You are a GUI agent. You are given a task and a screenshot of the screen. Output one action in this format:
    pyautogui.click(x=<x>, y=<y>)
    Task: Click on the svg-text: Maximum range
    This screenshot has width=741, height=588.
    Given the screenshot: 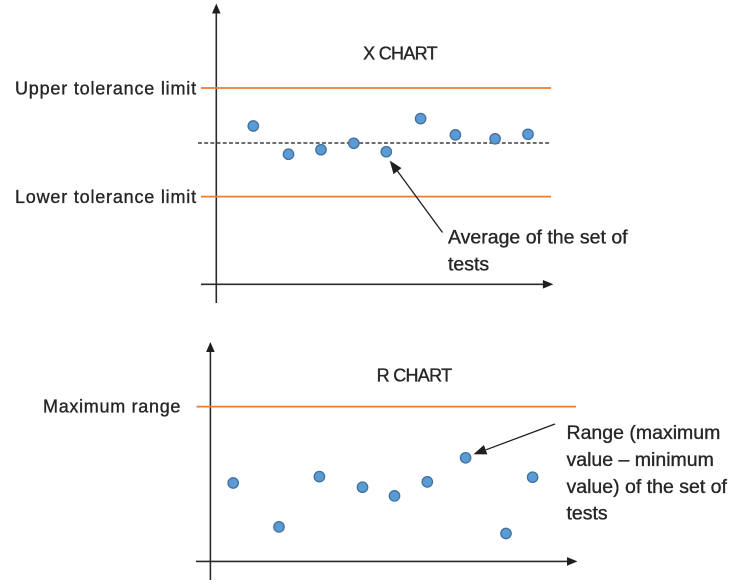 What is the action you would take?
    pyautogui.click(x=112, y=407)
    